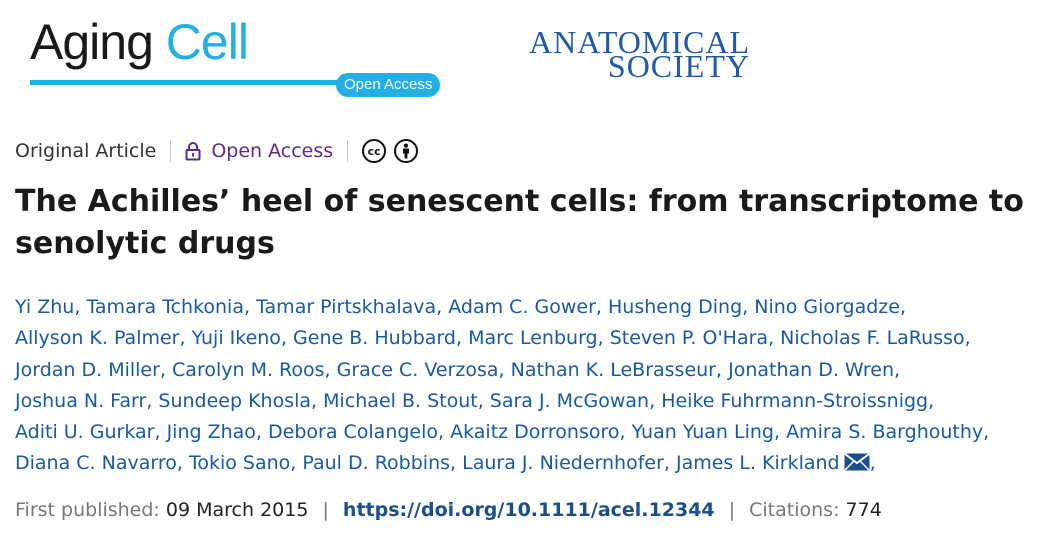 The height and width of the screenshot is (537, 1048). I want to click on lock-icon, so click(193, 151).